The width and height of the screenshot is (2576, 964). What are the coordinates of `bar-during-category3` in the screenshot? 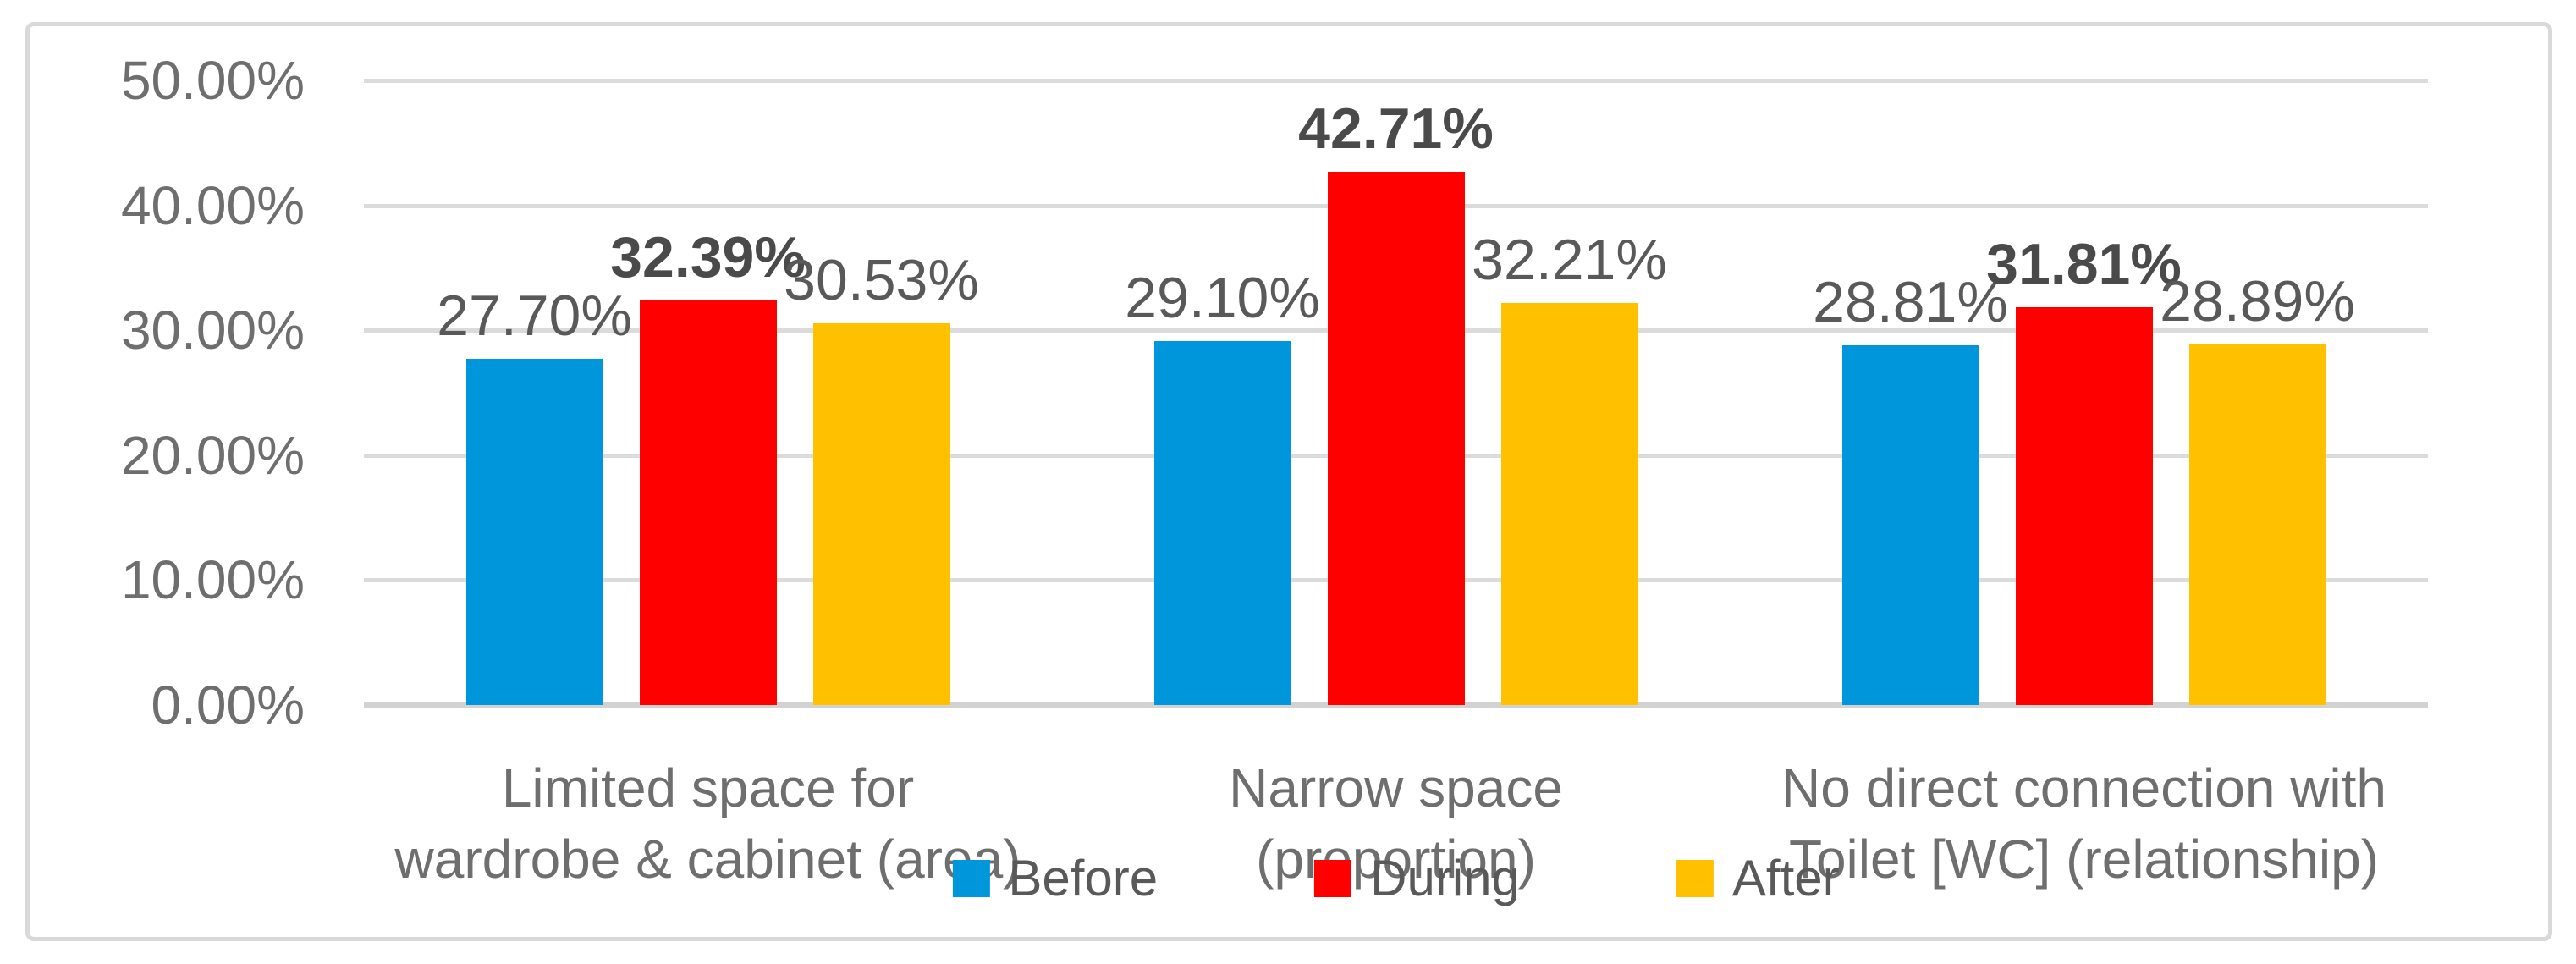 It's located at (2084, 506).